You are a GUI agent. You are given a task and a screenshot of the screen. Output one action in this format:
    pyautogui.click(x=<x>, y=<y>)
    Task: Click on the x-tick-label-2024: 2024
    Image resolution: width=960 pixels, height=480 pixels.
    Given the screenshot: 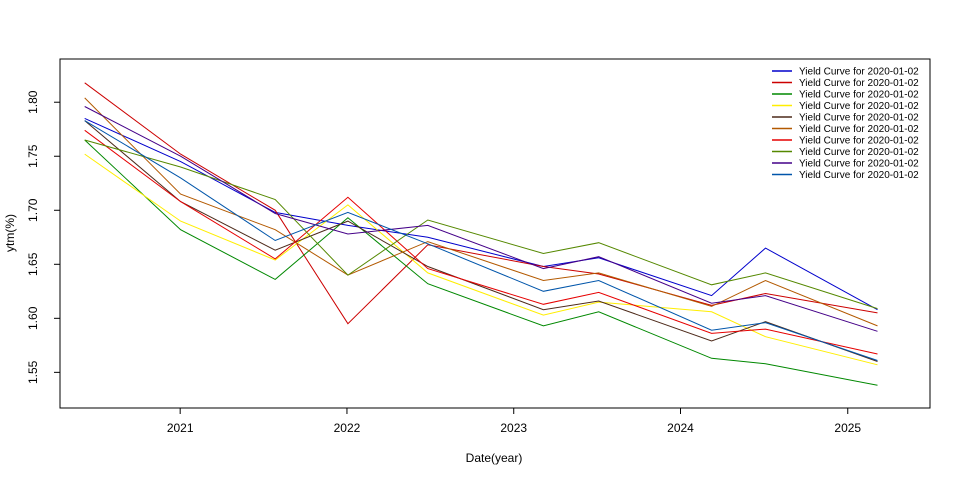 What is the action you would take?
    pyautogui.click(x=680, y=428)
    